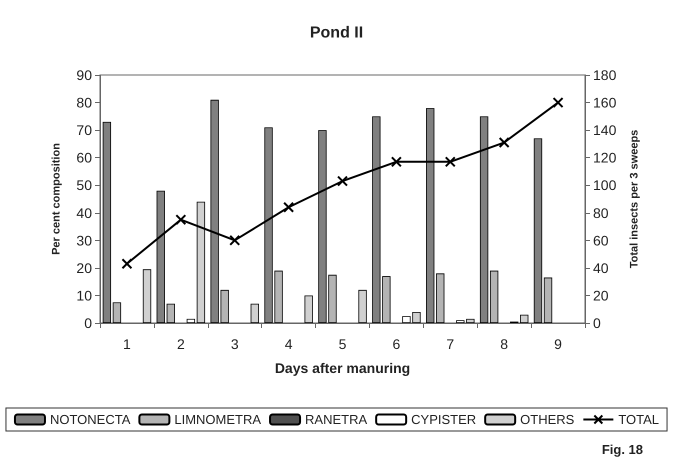 Image resolution: width=673 pixels, height=461 pixels. I want to click on legend-label: TOTAL, so click(639, 419).